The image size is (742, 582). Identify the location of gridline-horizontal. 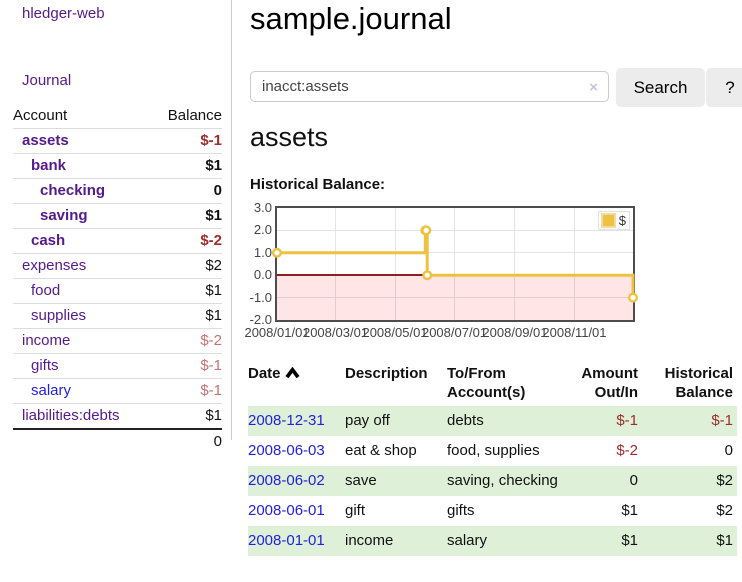
(455, 253).